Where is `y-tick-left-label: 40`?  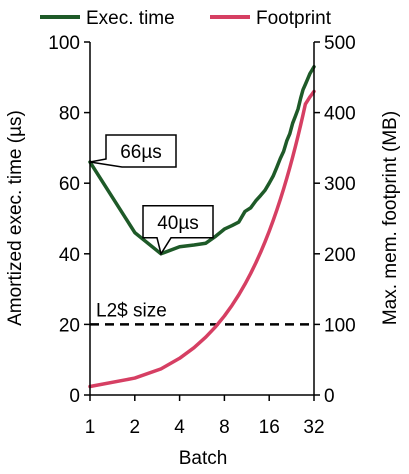 y-tick-left-label: 40 is located at coordinates (69, 255).